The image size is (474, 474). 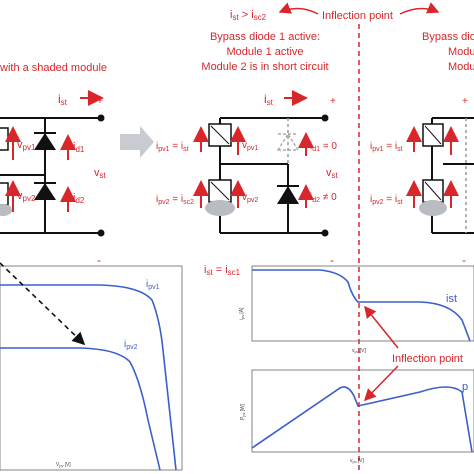 What do you see at coordinates (100, 101) in the screenshot?
I see `left-plus: +` at bounding box center [100, 101].